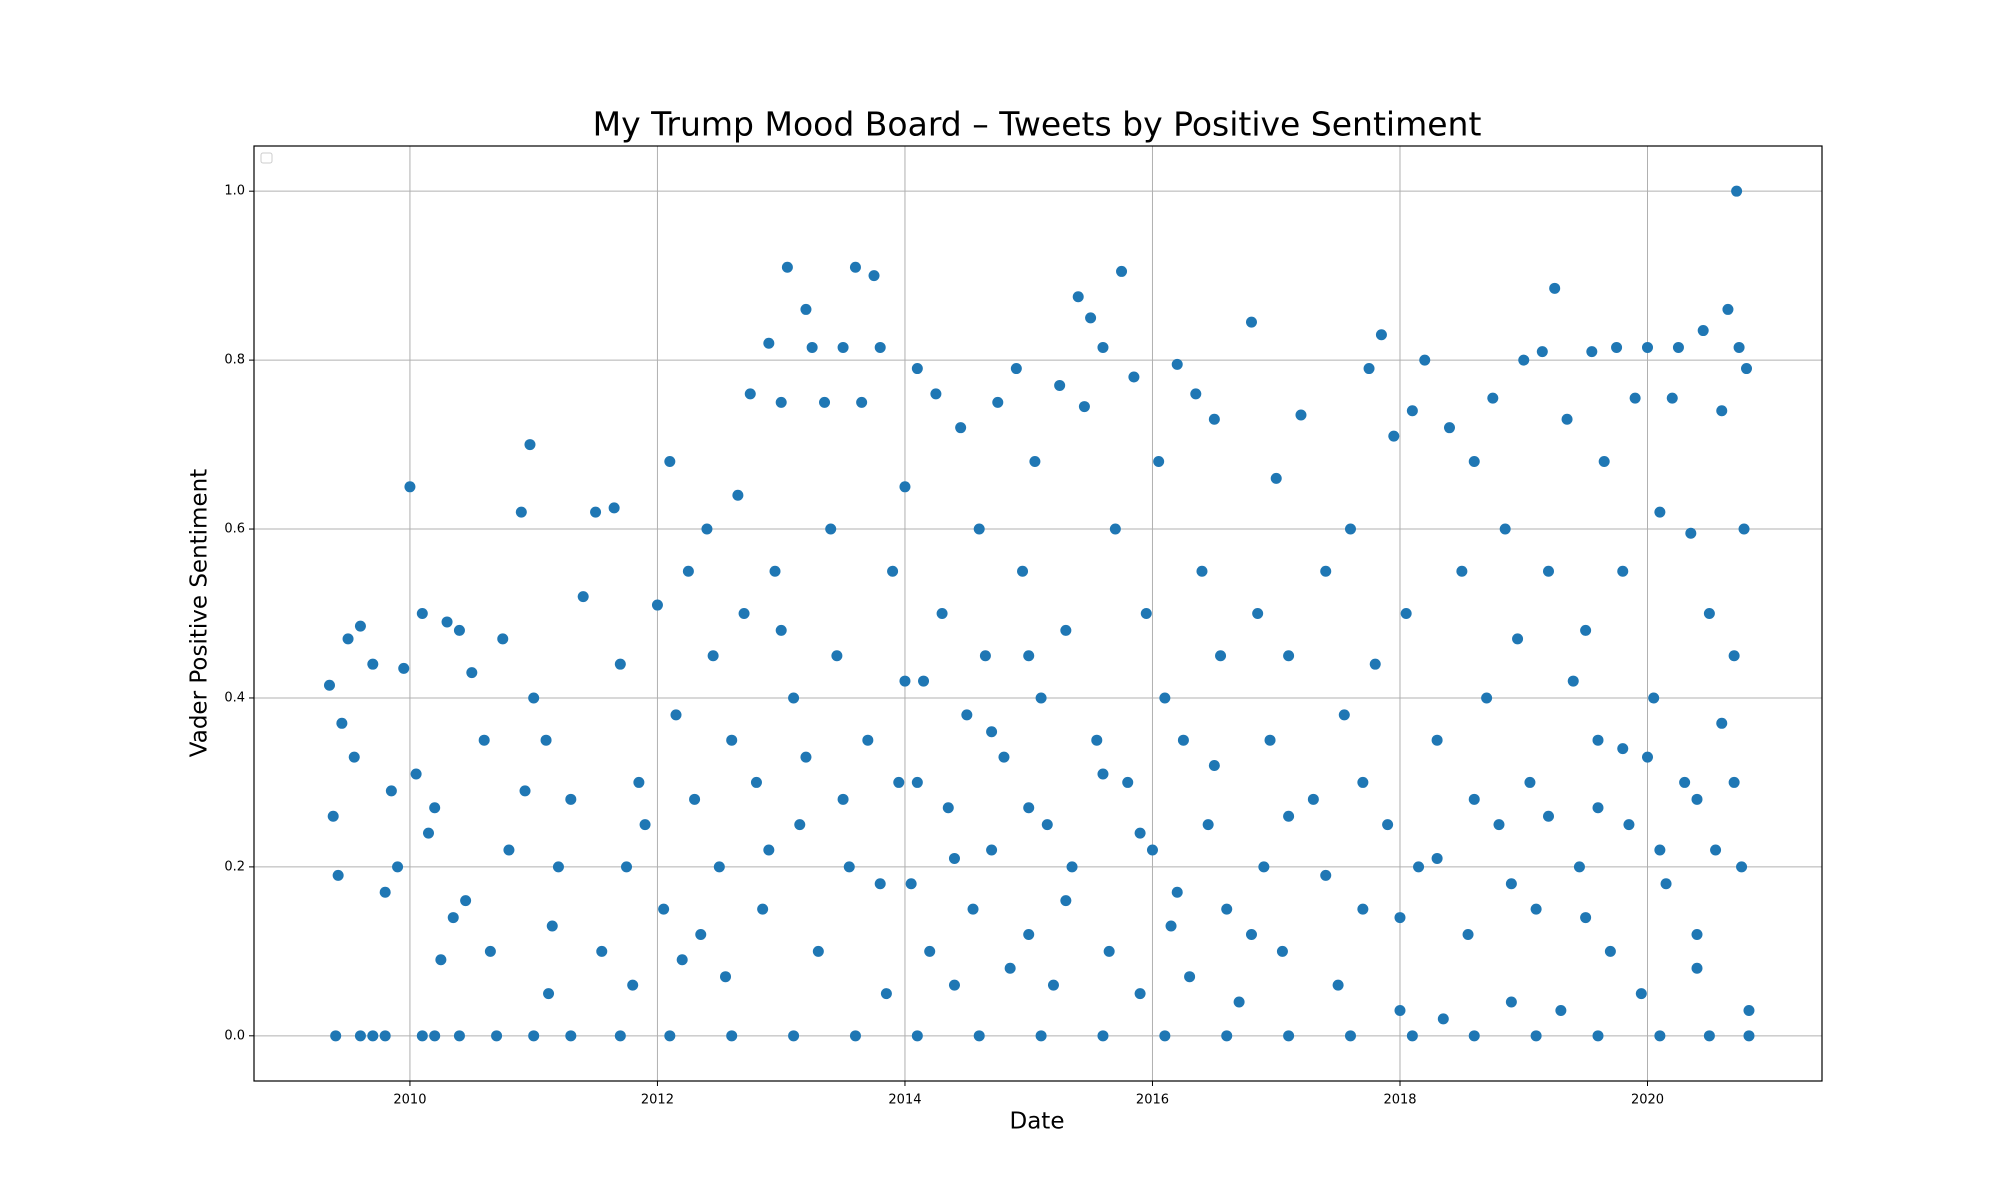  Describe the element at coordinates (1399, 1100) in the screenshot. I see `x-tick-label: 2018` at that location.